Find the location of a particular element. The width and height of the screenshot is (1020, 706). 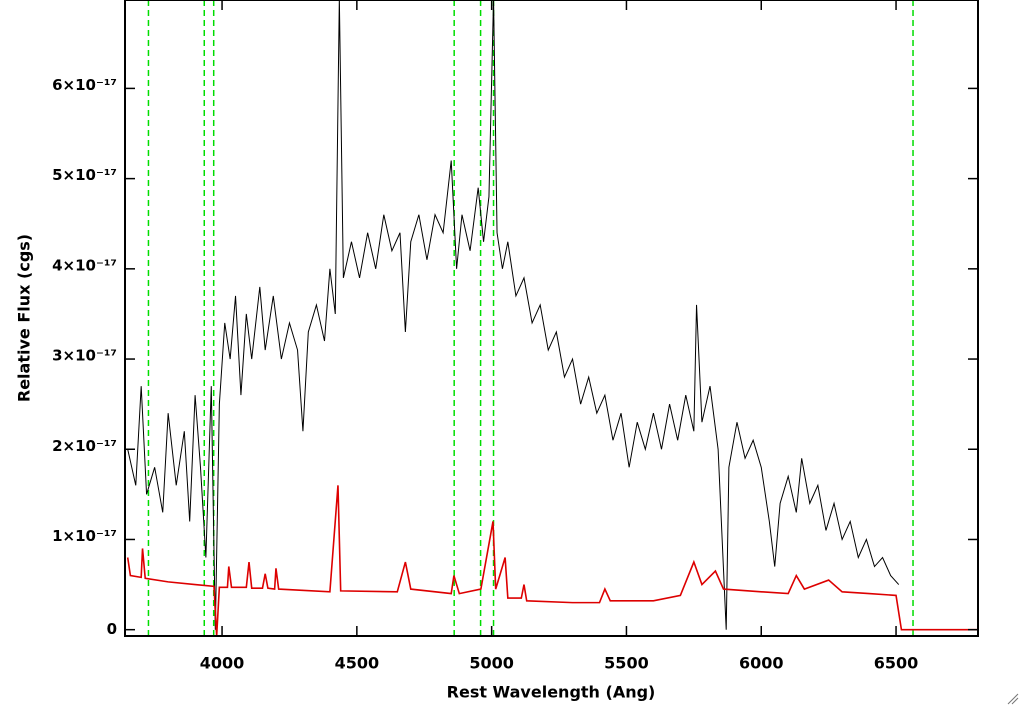

y-tick-label: 1×10⁻¹⁷ is located at coordinates (84, 536).